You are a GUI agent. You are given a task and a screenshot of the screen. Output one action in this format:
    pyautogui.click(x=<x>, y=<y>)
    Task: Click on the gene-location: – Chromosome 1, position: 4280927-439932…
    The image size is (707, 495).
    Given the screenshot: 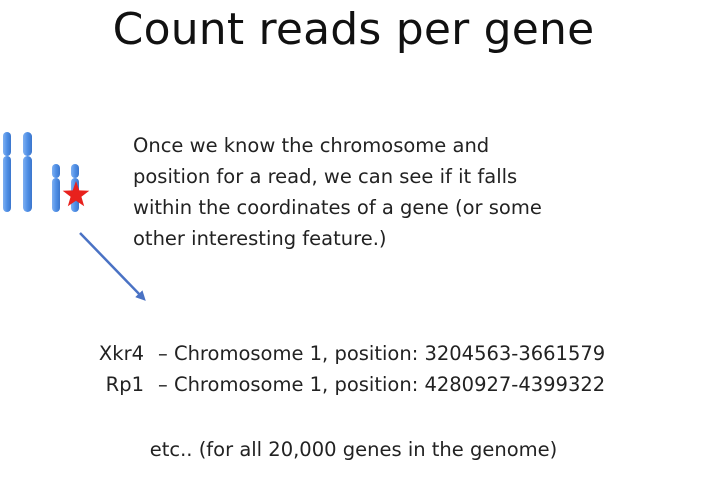 What is the action you would take?
    pyautogui.click(x=382, y=384)
    